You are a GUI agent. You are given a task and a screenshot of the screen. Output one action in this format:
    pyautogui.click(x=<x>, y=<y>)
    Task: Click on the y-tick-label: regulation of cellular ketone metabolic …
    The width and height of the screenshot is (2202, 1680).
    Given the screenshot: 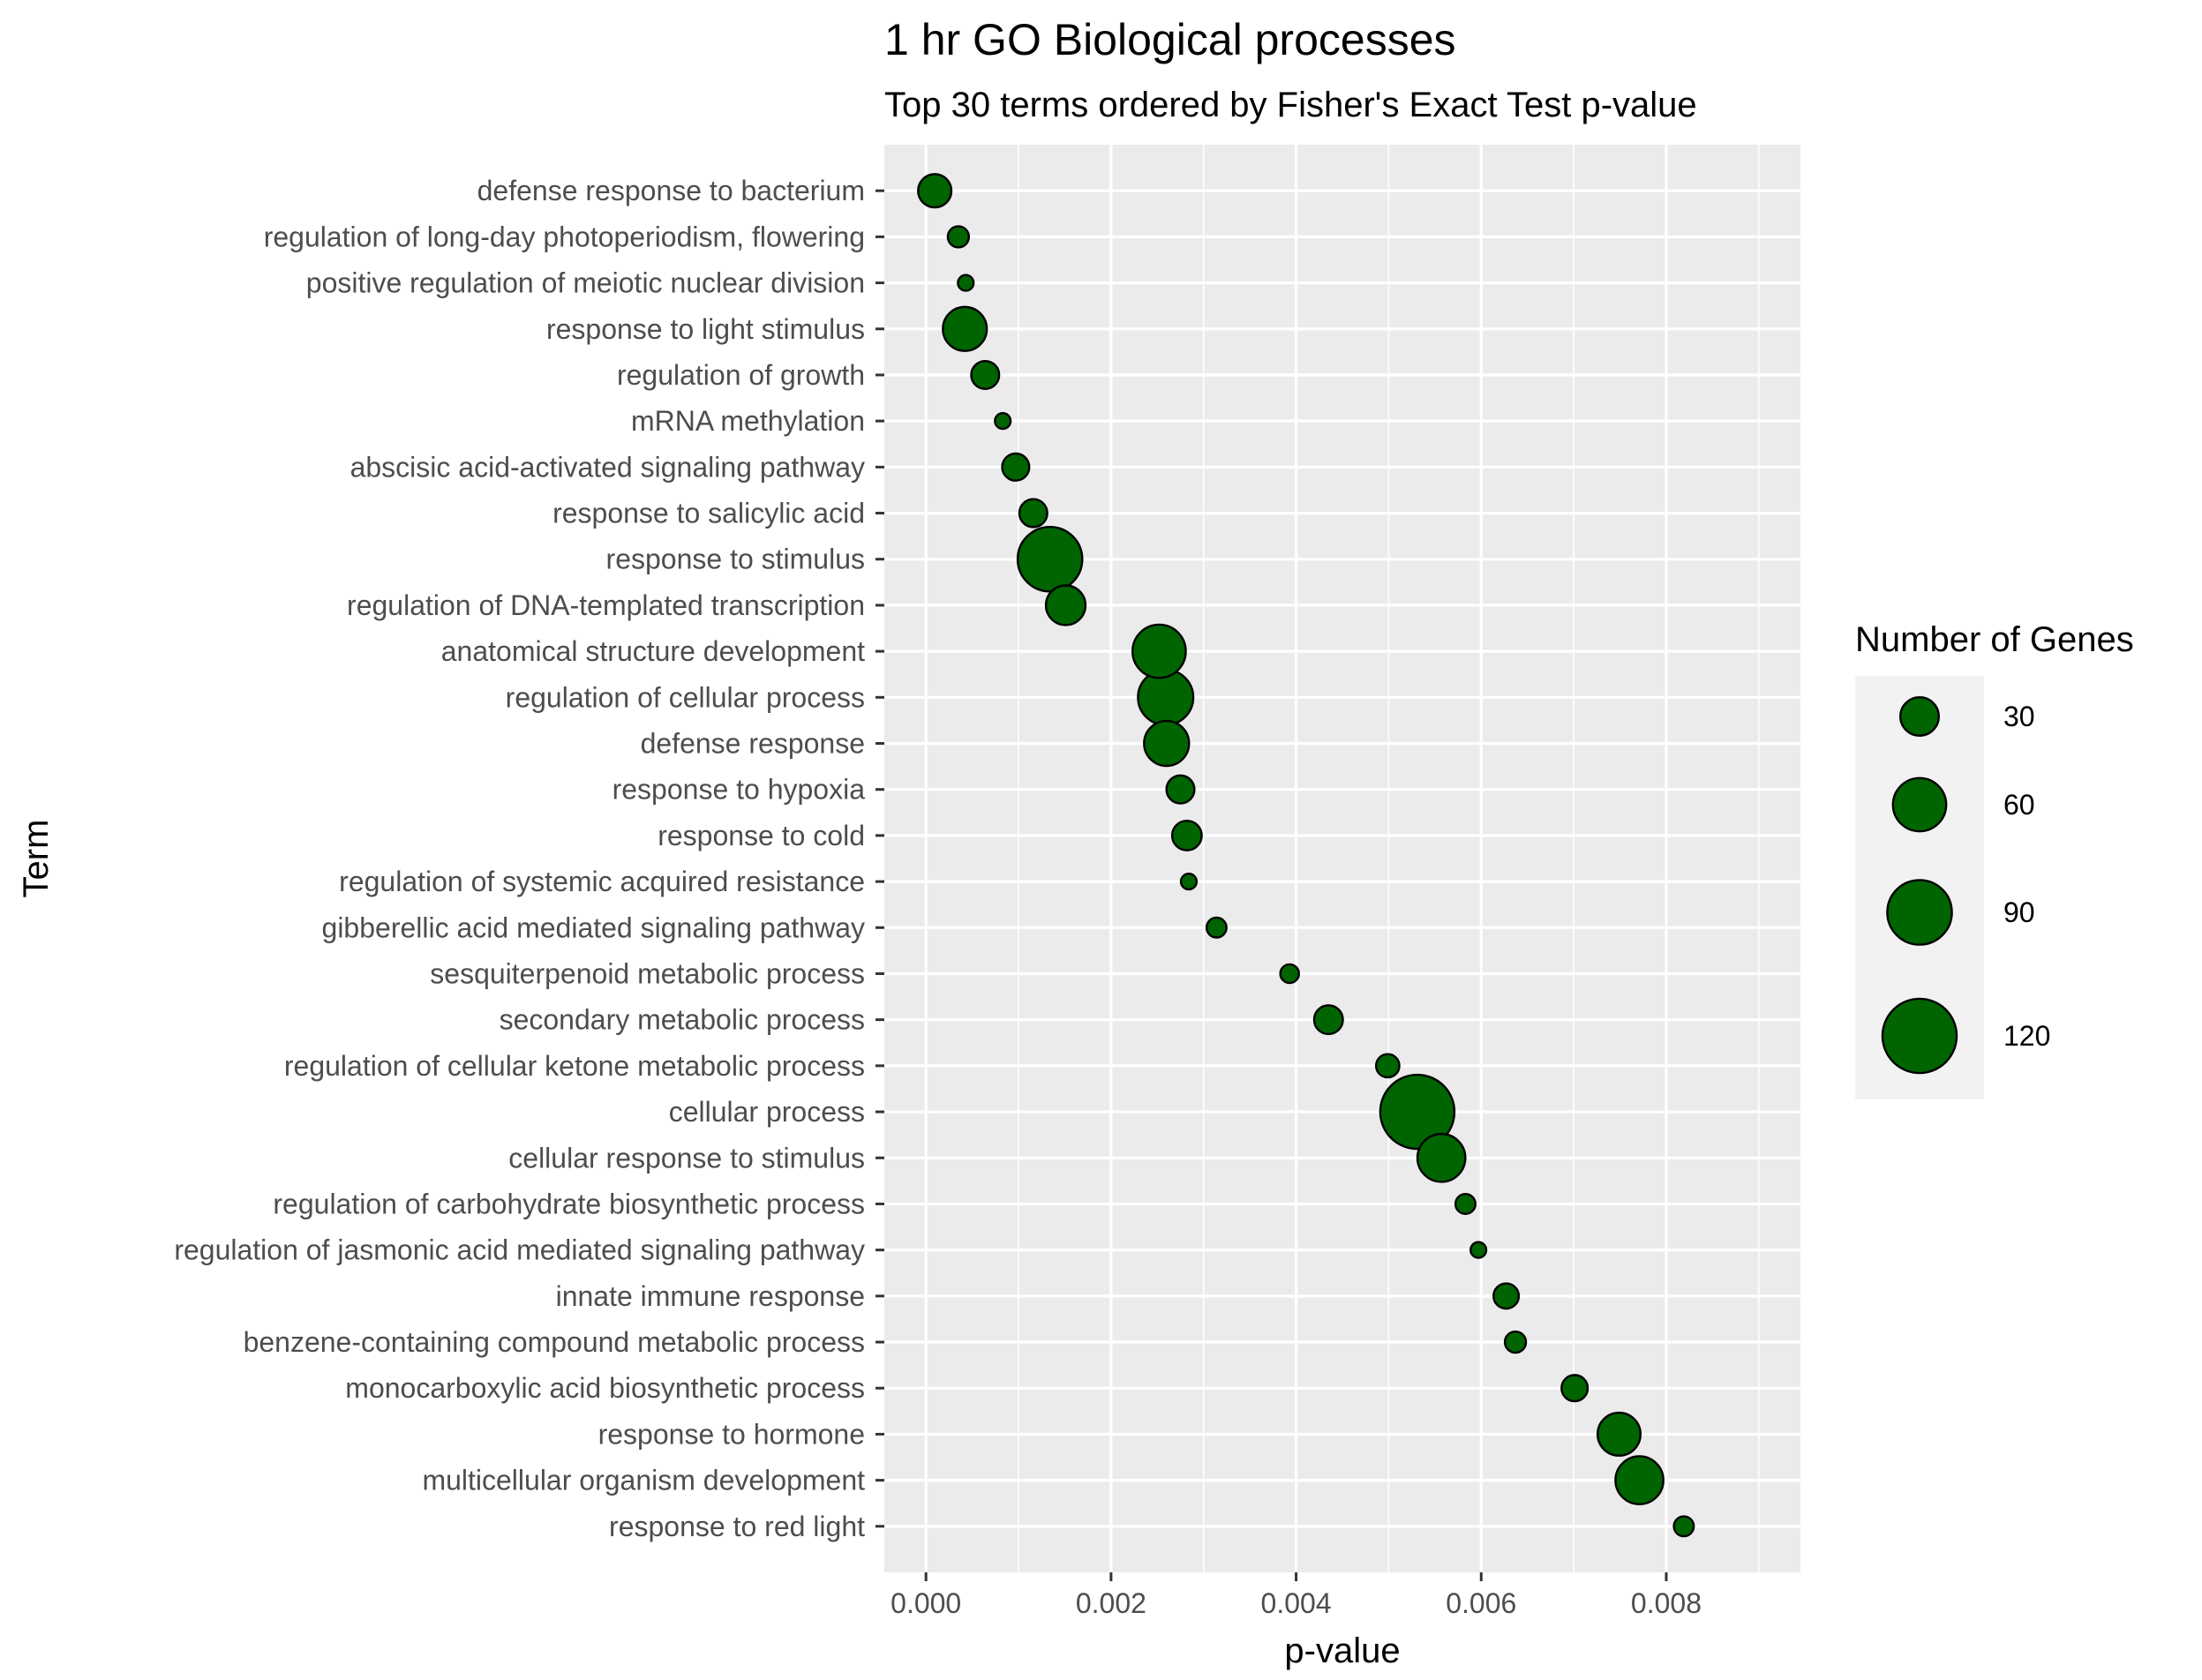 What is the action you would take?
    pyautogui.click(x=574, y=1066)
    